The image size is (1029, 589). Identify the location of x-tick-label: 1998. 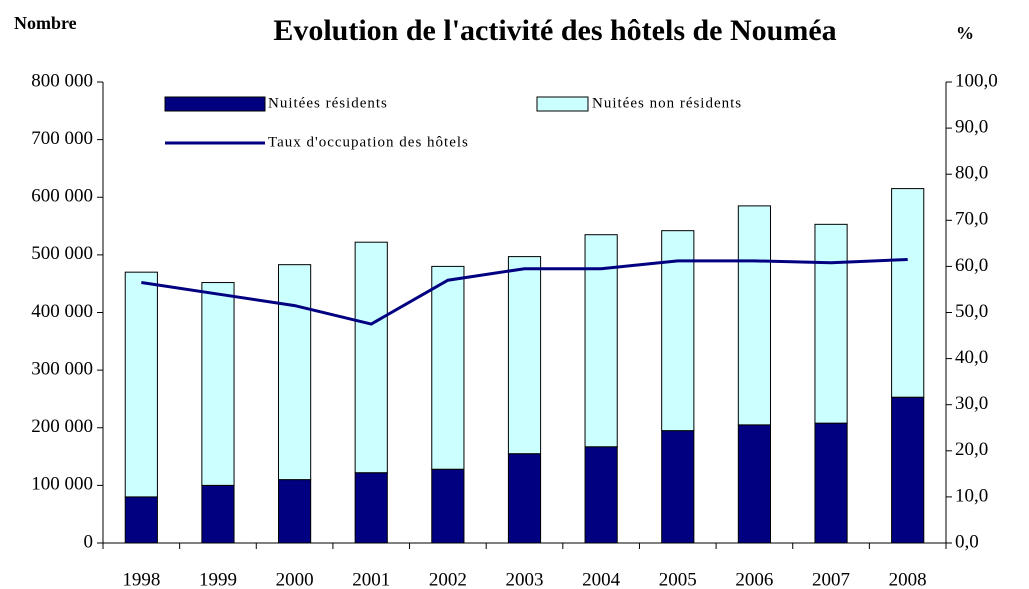
(141, 579).